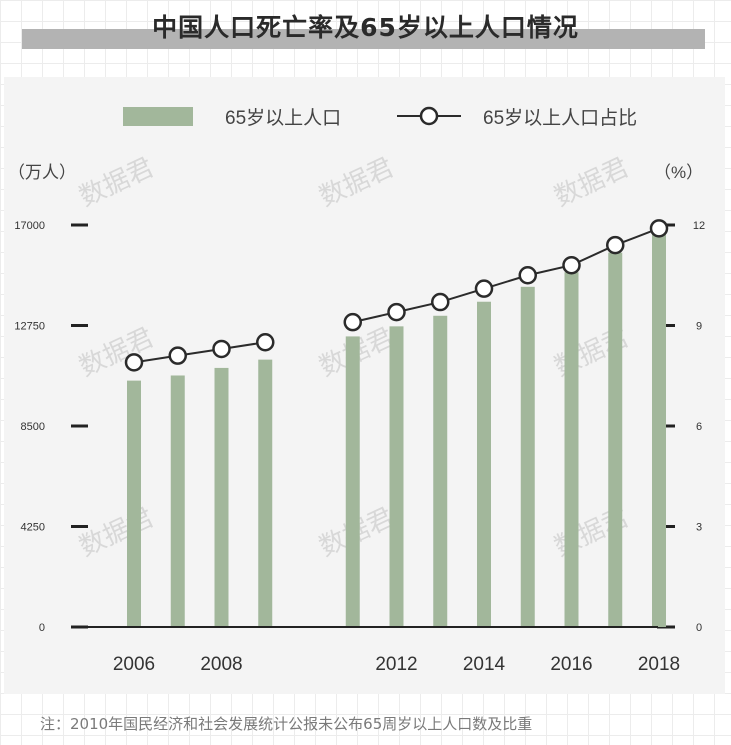 The height and width of the screenshot is (745, 731). I want to click on legend-line-label: 65岁以上人口占比, so click(560, 118).